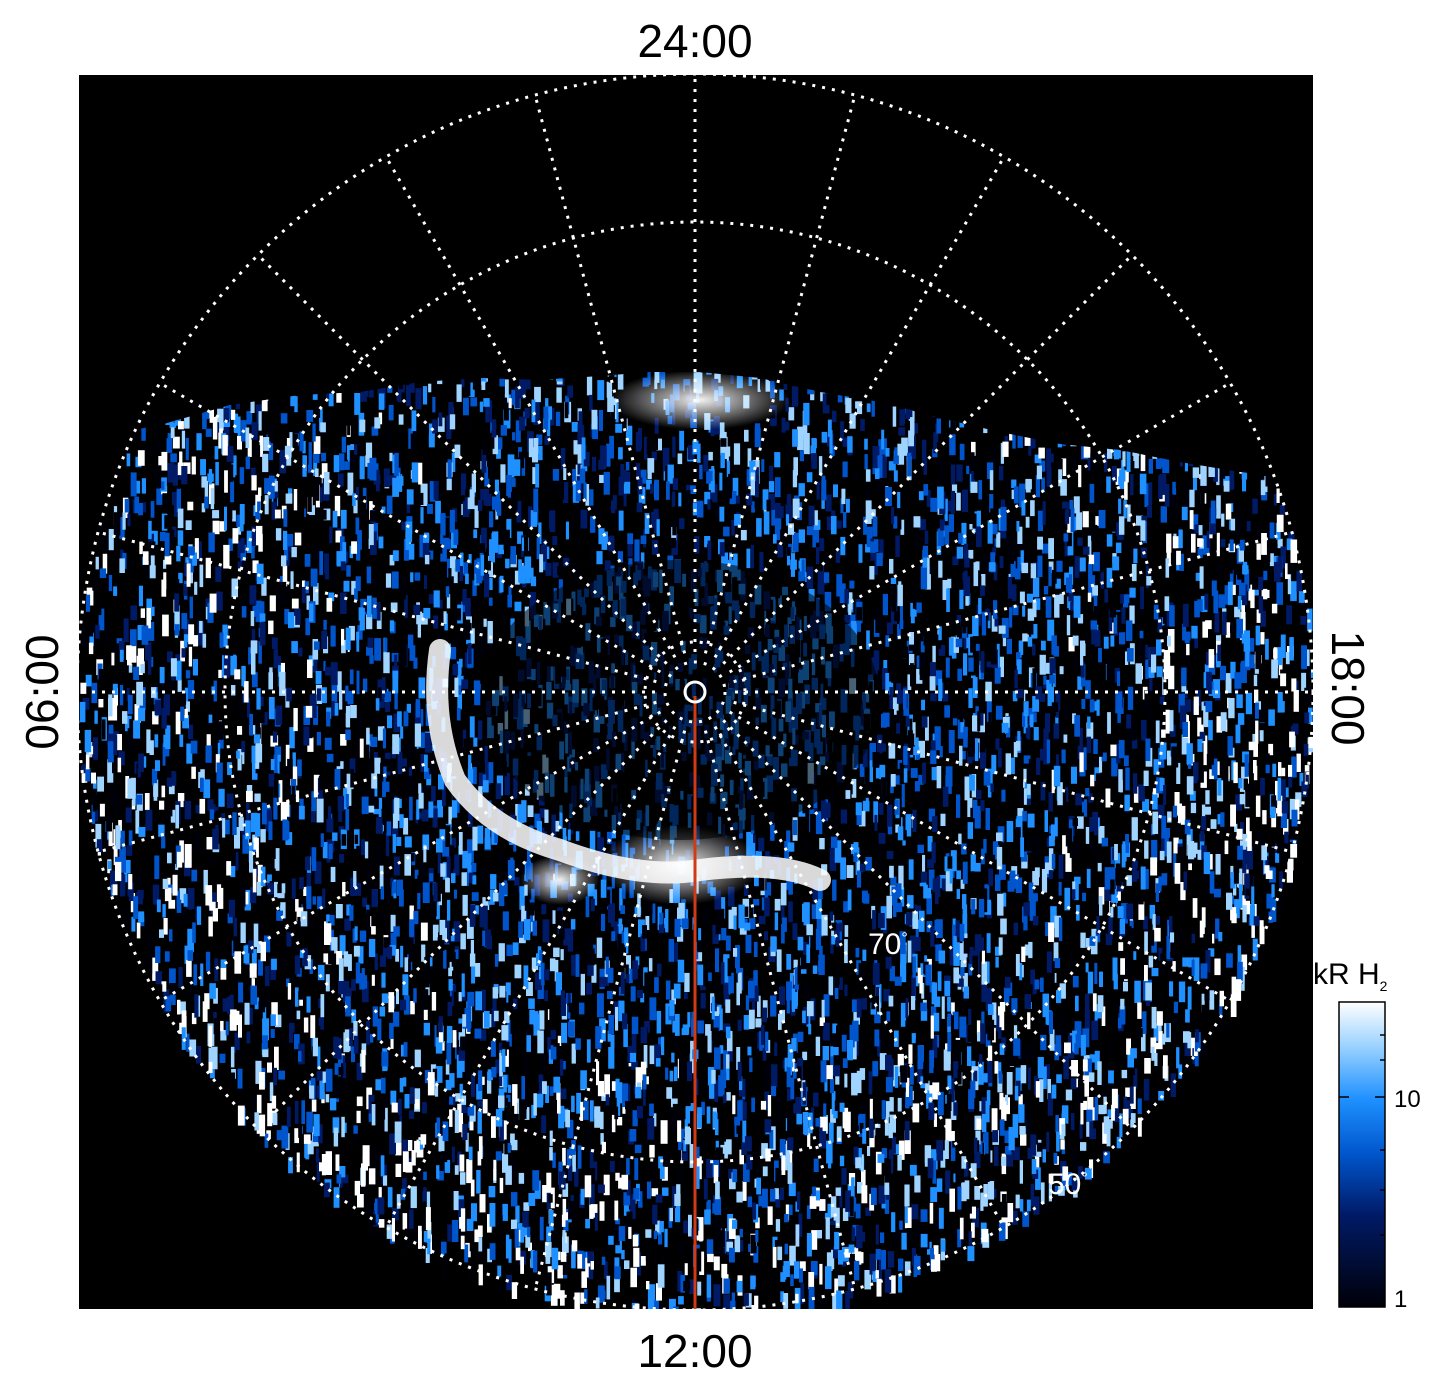 This screenshot has width=1447, height=1384. Describe the element at coordinates (42, 692) in the screenshot. I see `local-time-label-dawn: 06:00` at that location.